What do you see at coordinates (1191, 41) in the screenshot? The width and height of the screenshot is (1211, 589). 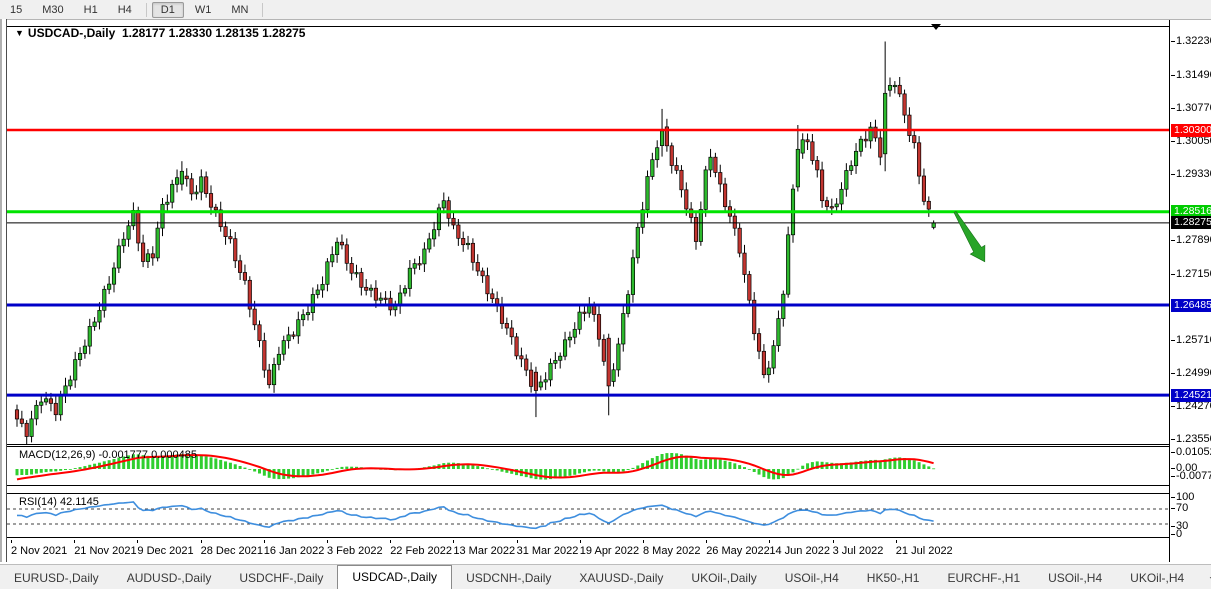 I see `price-tick-label: 1.32230` at bounding box center [1191, 41].